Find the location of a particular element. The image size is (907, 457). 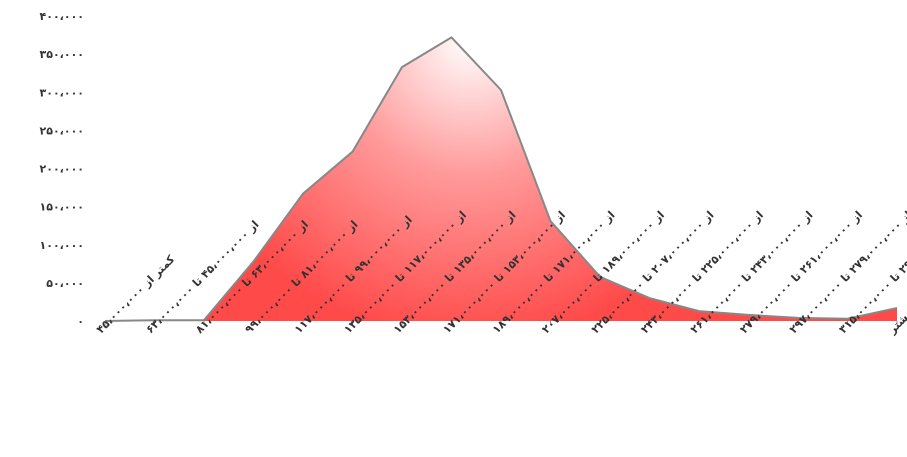

y-tick-label: ۲۰۰،۰۰۰ is located at coordinates (62, 169).